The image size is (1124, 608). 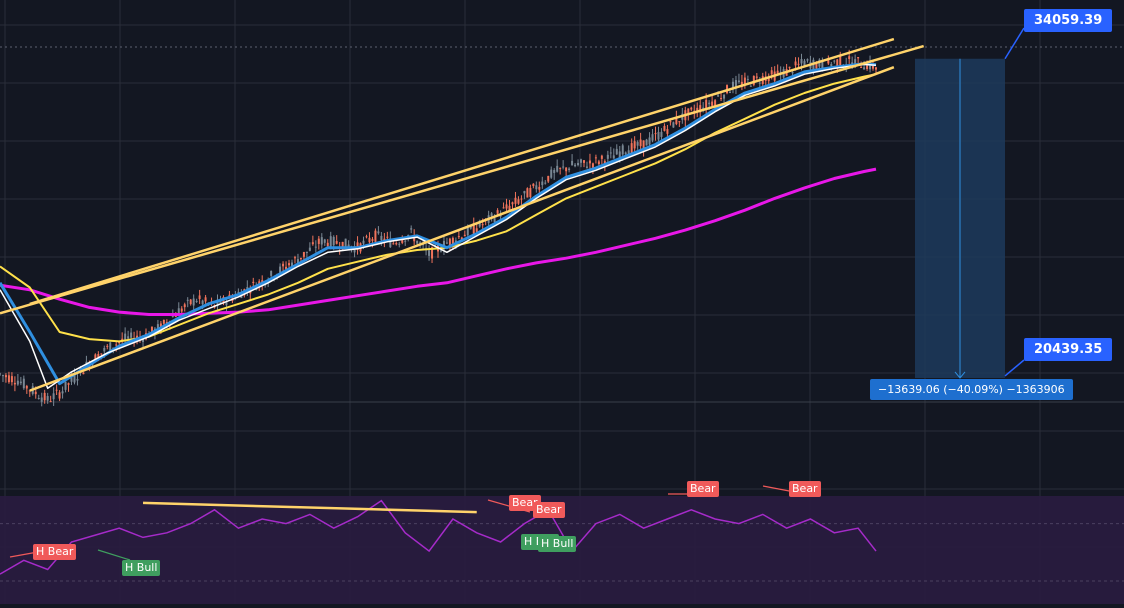 What do you see at coordinates (1068, 20) in the screenshot?
I see `price-top-callout: 34059.39` at bounding box center [1068, 20].